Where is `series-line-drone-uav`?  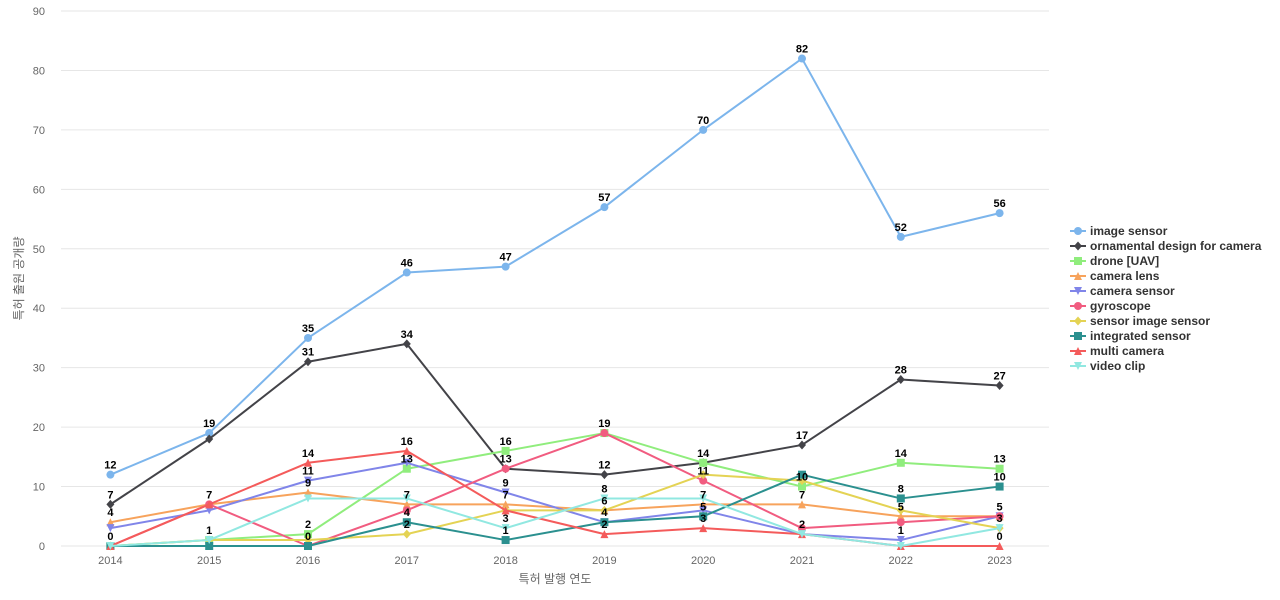 series-line-drone-uav is located at coordinates (555, 489).